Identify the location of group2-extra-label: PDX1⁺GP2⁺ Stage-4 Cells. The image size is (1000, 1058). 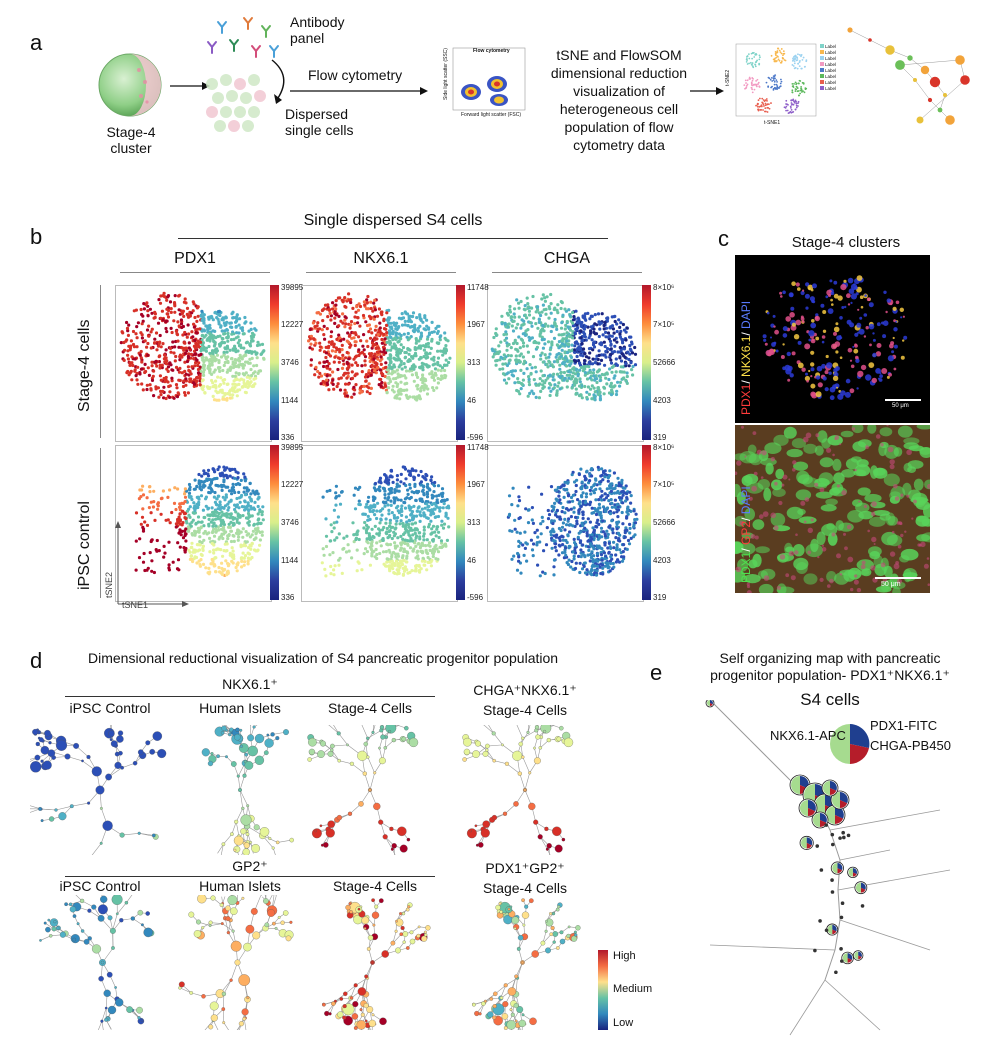
(525, 878).